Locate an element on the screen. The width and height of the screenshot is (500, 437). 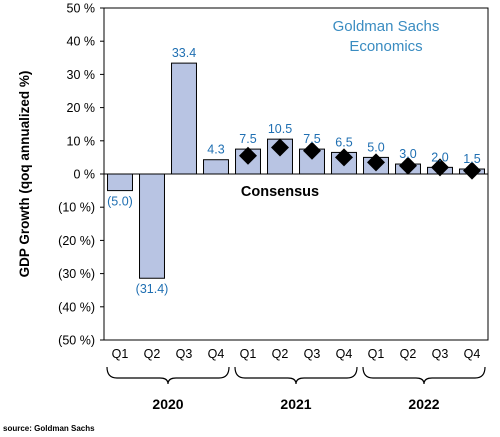
y-tick-label: 10 % is located at coordinates (81, 141).